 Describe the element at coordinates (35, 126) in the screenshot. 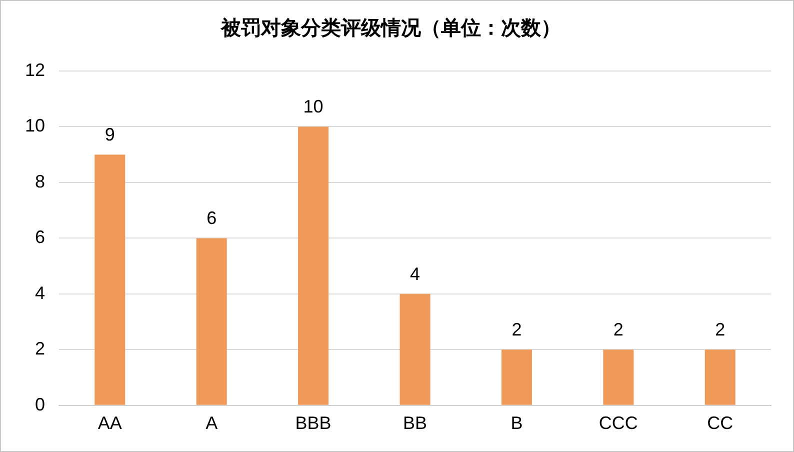

I see `y-tick-label: 10` at that location.